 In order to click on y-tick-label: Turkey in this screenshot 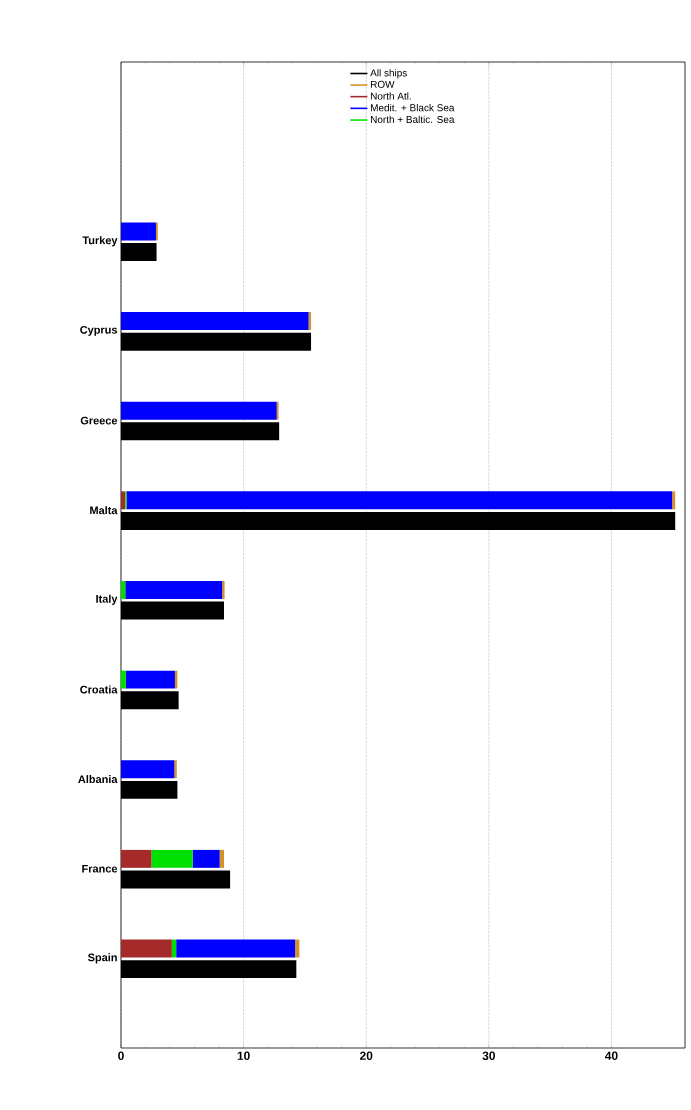, I will do `click(100, 241)`.